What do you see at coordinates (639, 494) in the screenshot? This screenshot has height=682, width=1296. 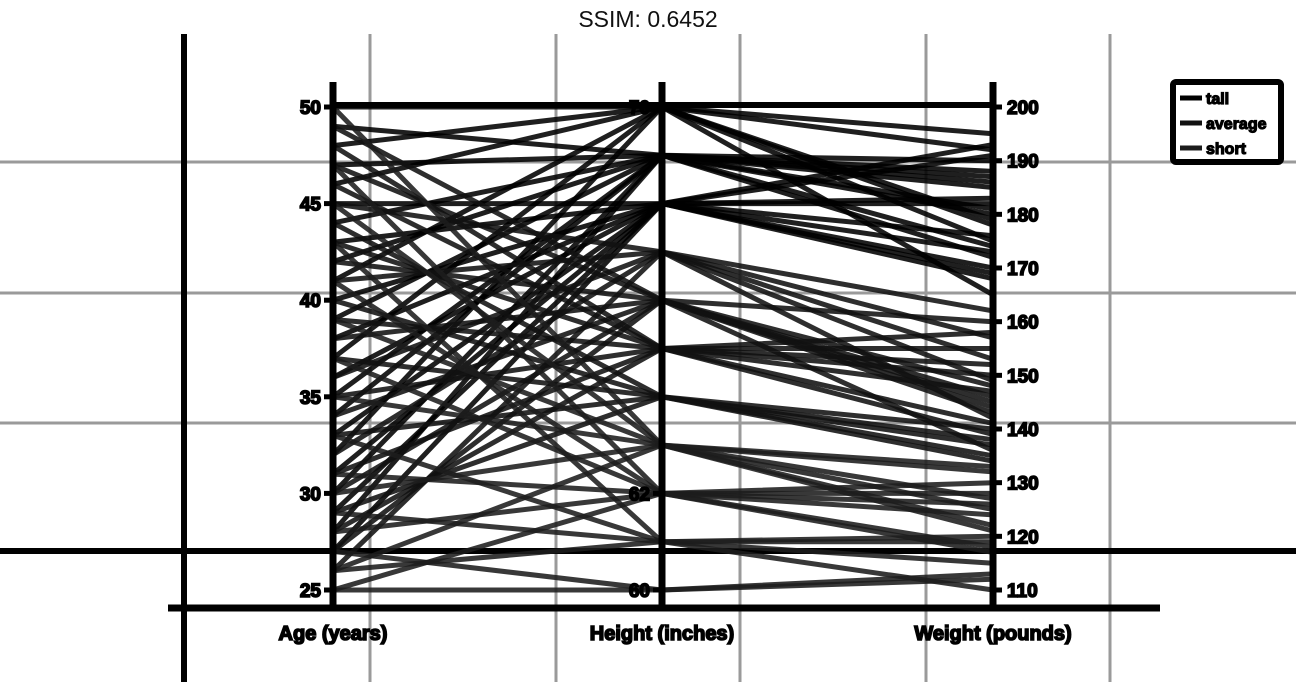 I see `axis-tick-label: 62` at bounding box center [639, 494].